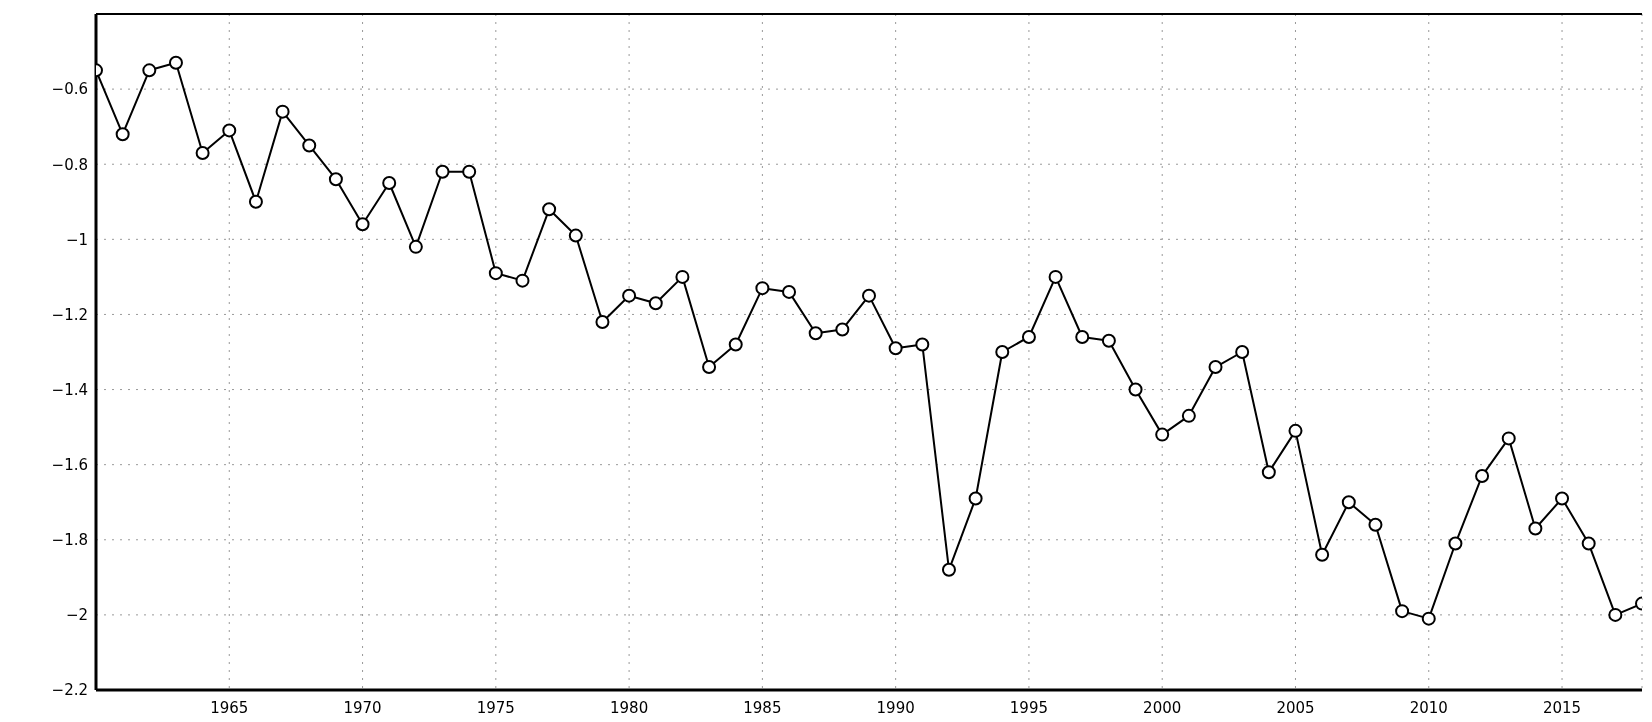 This screenshot has height=722, width=1652. What do you see at coordinates (1295, 707) in the screenshot?
I see `x-tick-label: 2005` at bounding box center [1295, 707].